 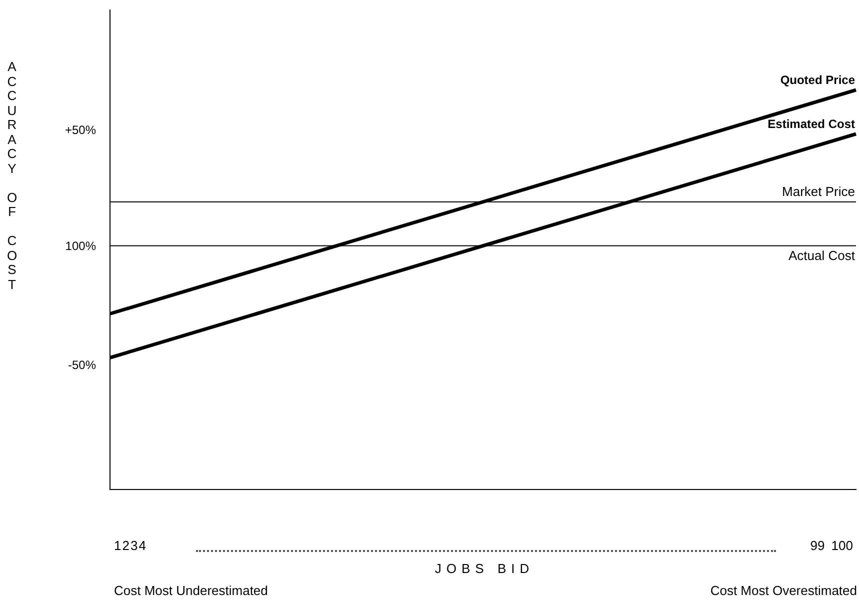 I want to click on text: 99 100, so click(x=831, y=545).